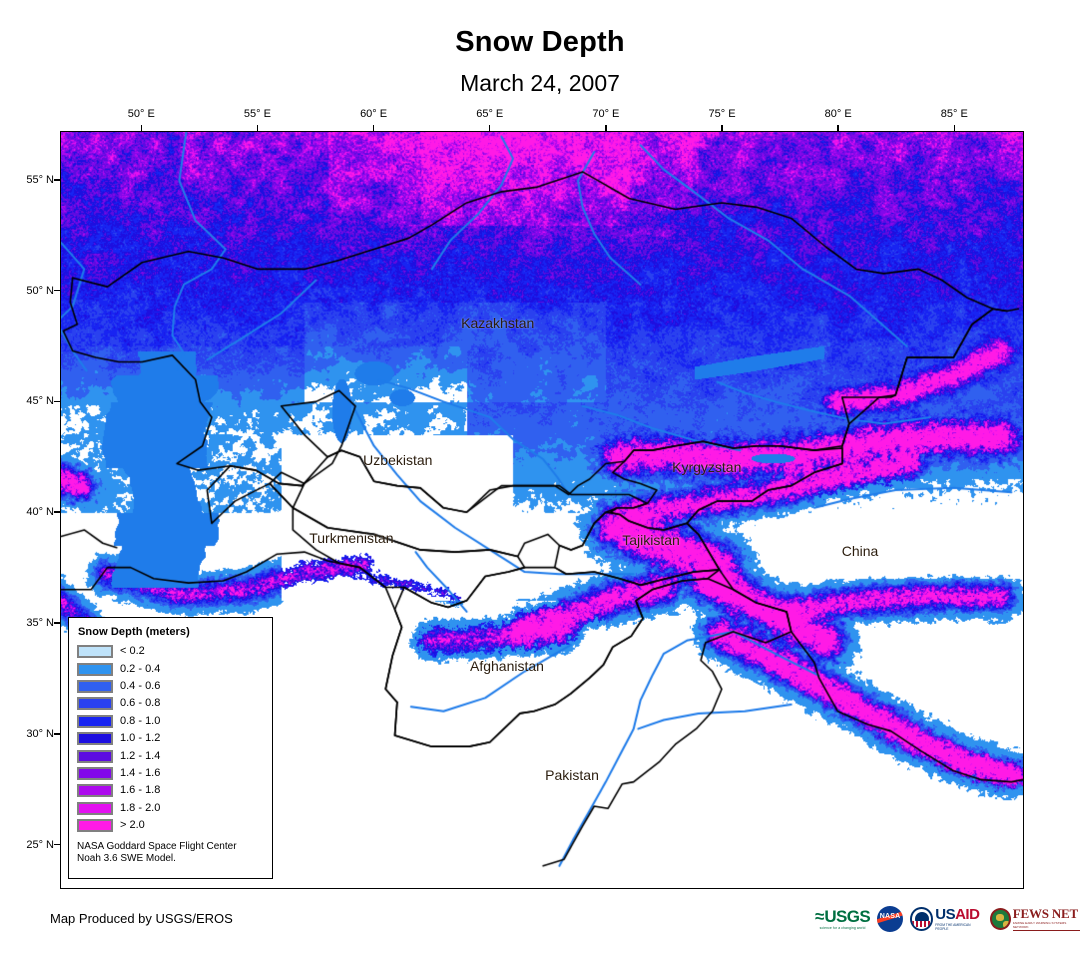  I want to click on legend-label: 1.8 - 2.0, so click(140, 807).